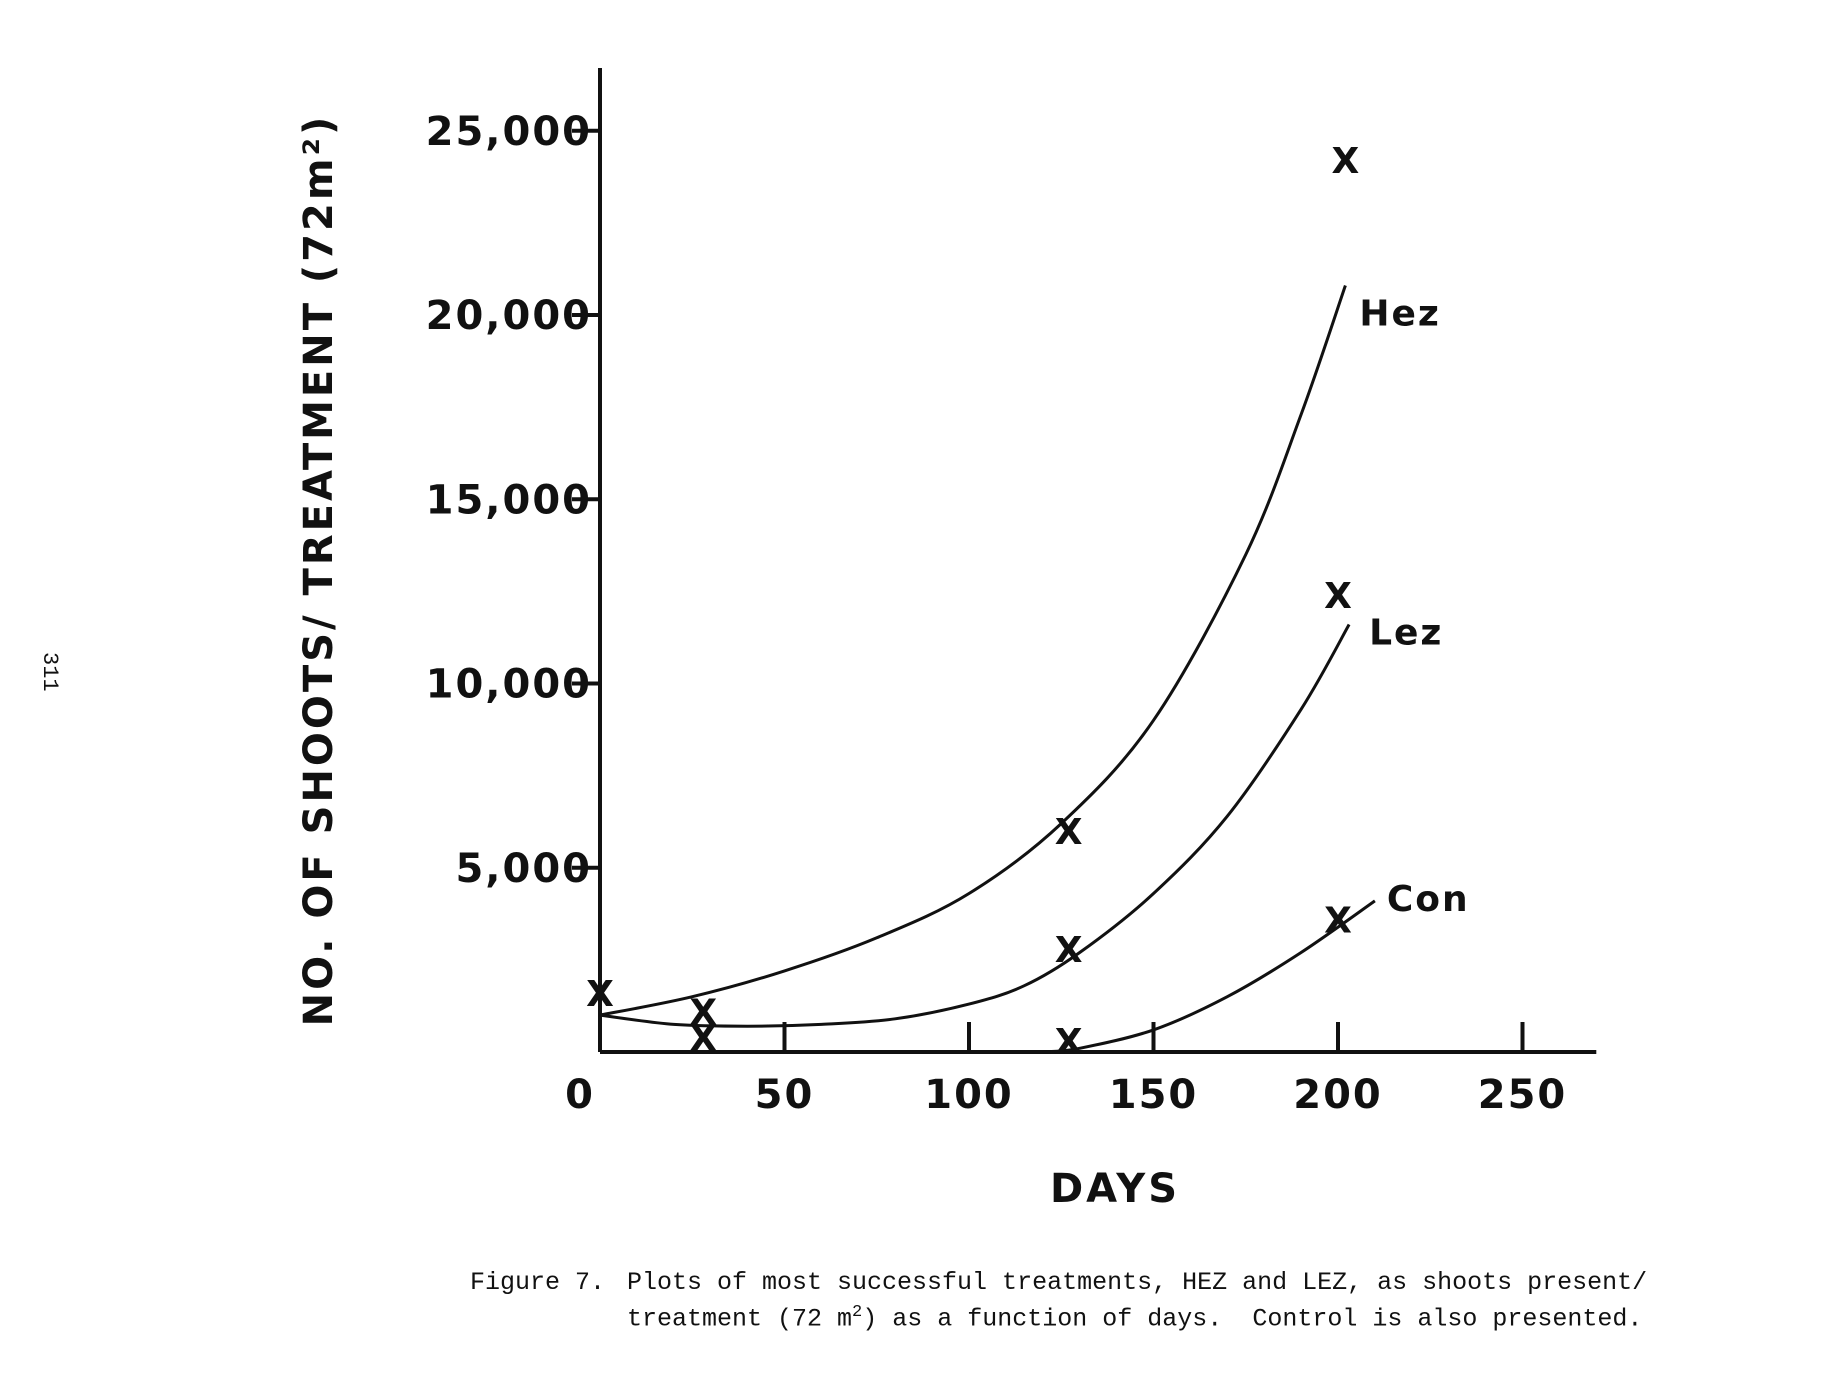  What do you see at coordinates (785, 1095) in the screenshot?
I see `x-tick-label: 50` at bounding box center [785, 1095].